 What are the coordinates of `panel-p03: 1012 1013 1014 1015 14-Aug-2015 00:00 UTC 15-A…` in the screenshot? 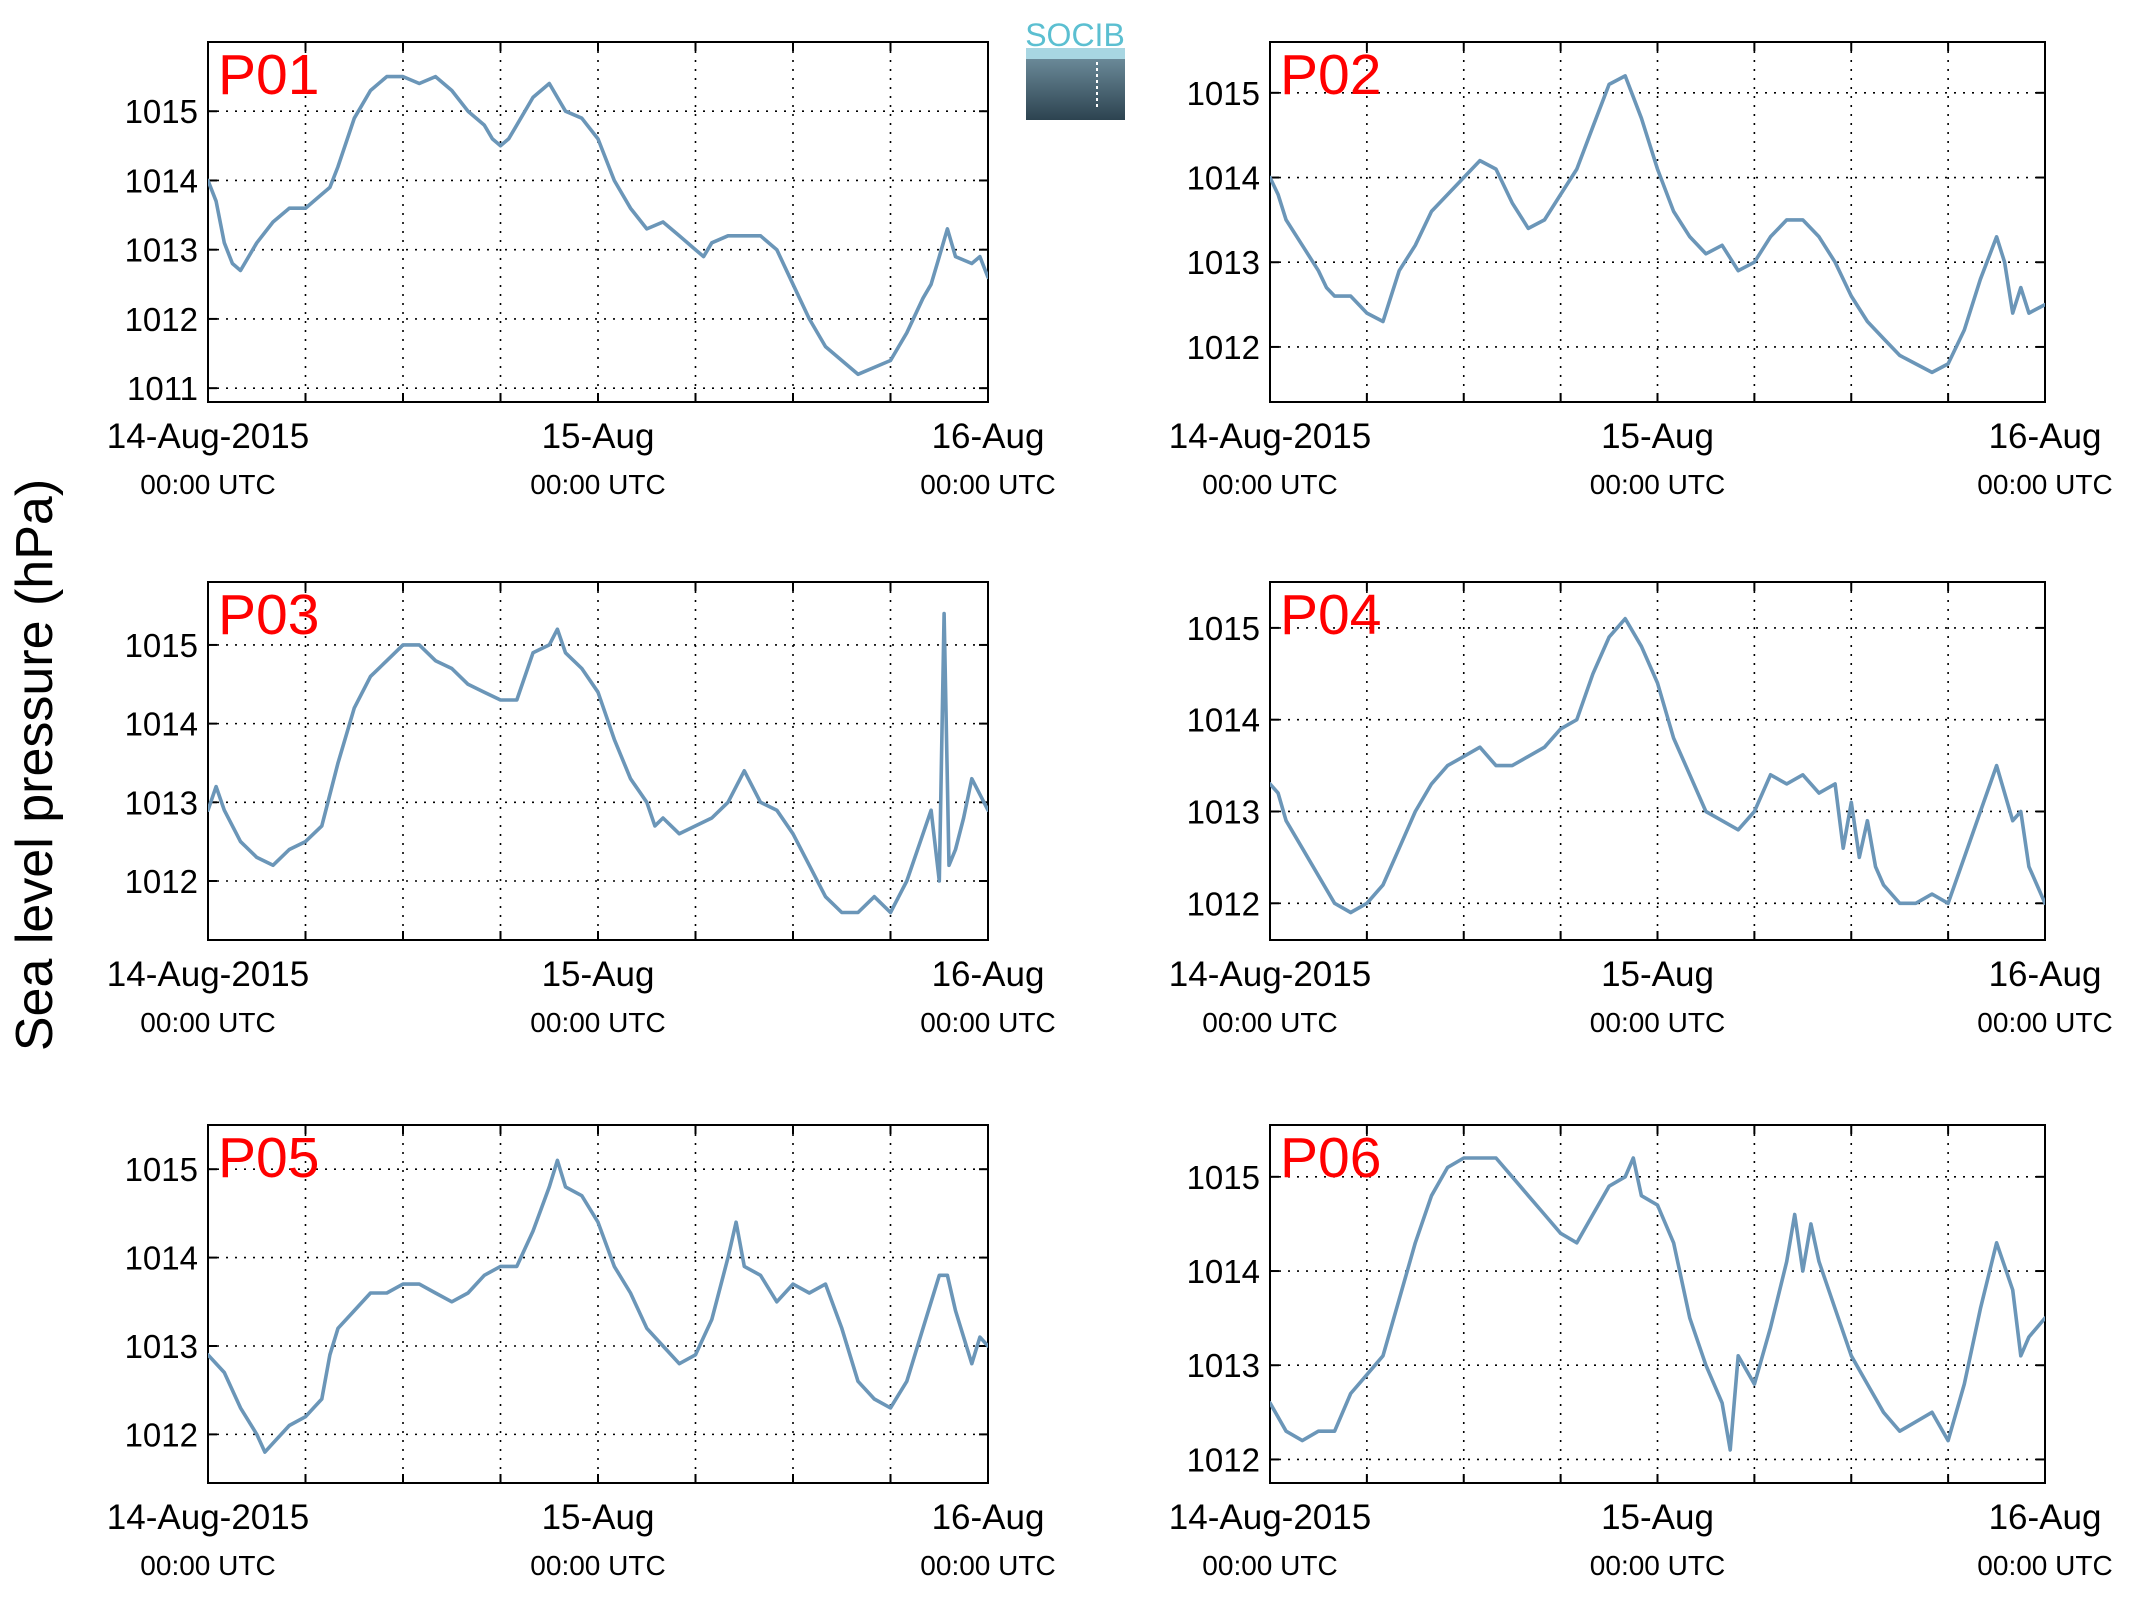 It's located at (581, 809).